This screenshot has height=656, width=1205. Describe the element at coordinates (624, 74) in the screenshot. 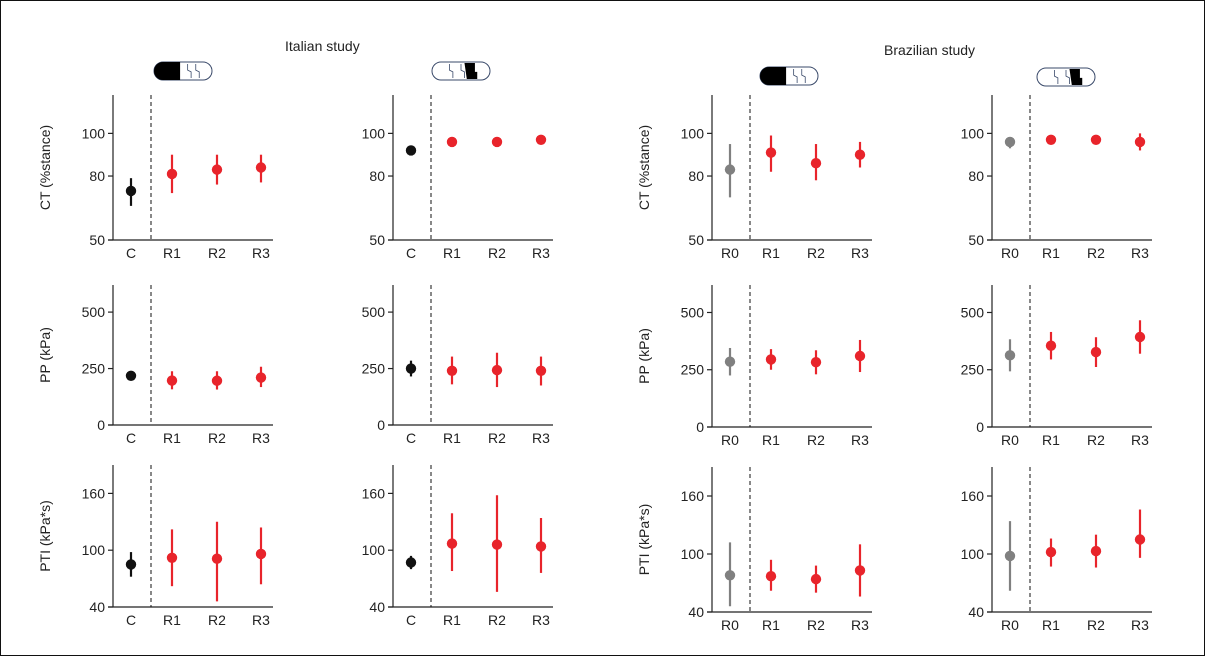

I see `foot-icons` at that location.